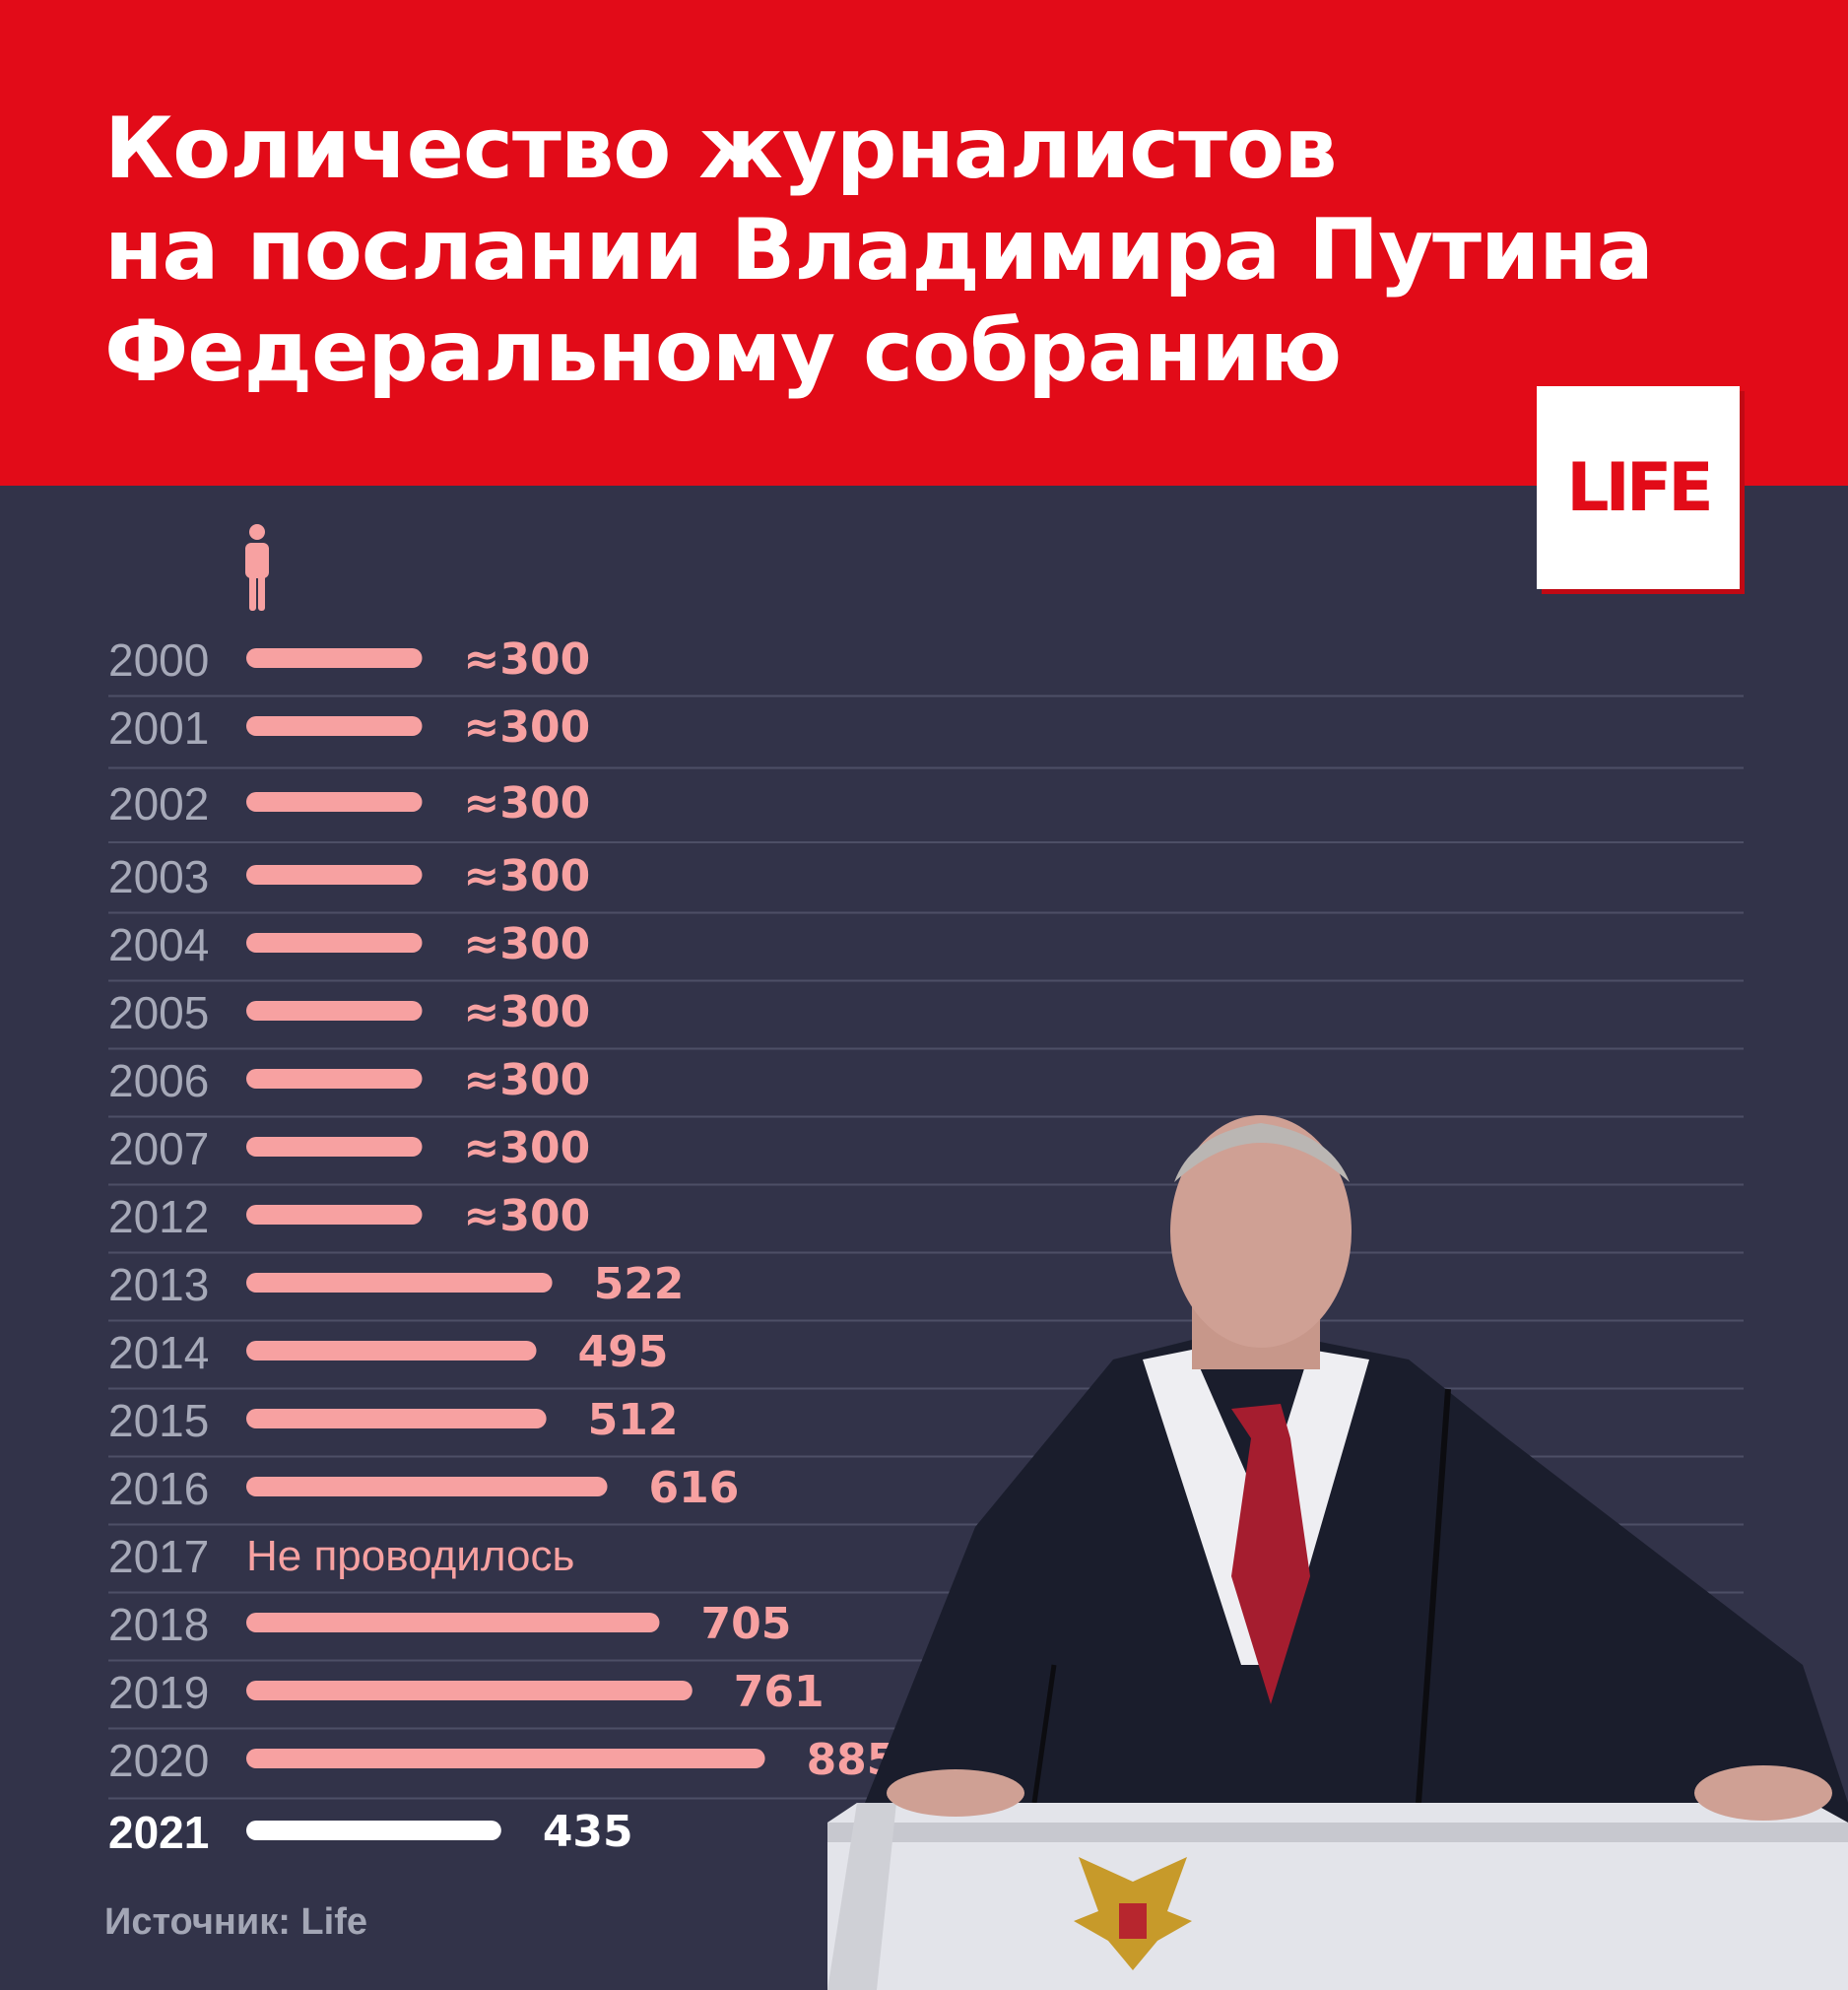 Image resolution: width=1848 pixels, height=1990 pixels. What do you see at coordinates (158, 1624) in the screenshot?
I see `year-label: 2018` at bounding box center [158, 1624].